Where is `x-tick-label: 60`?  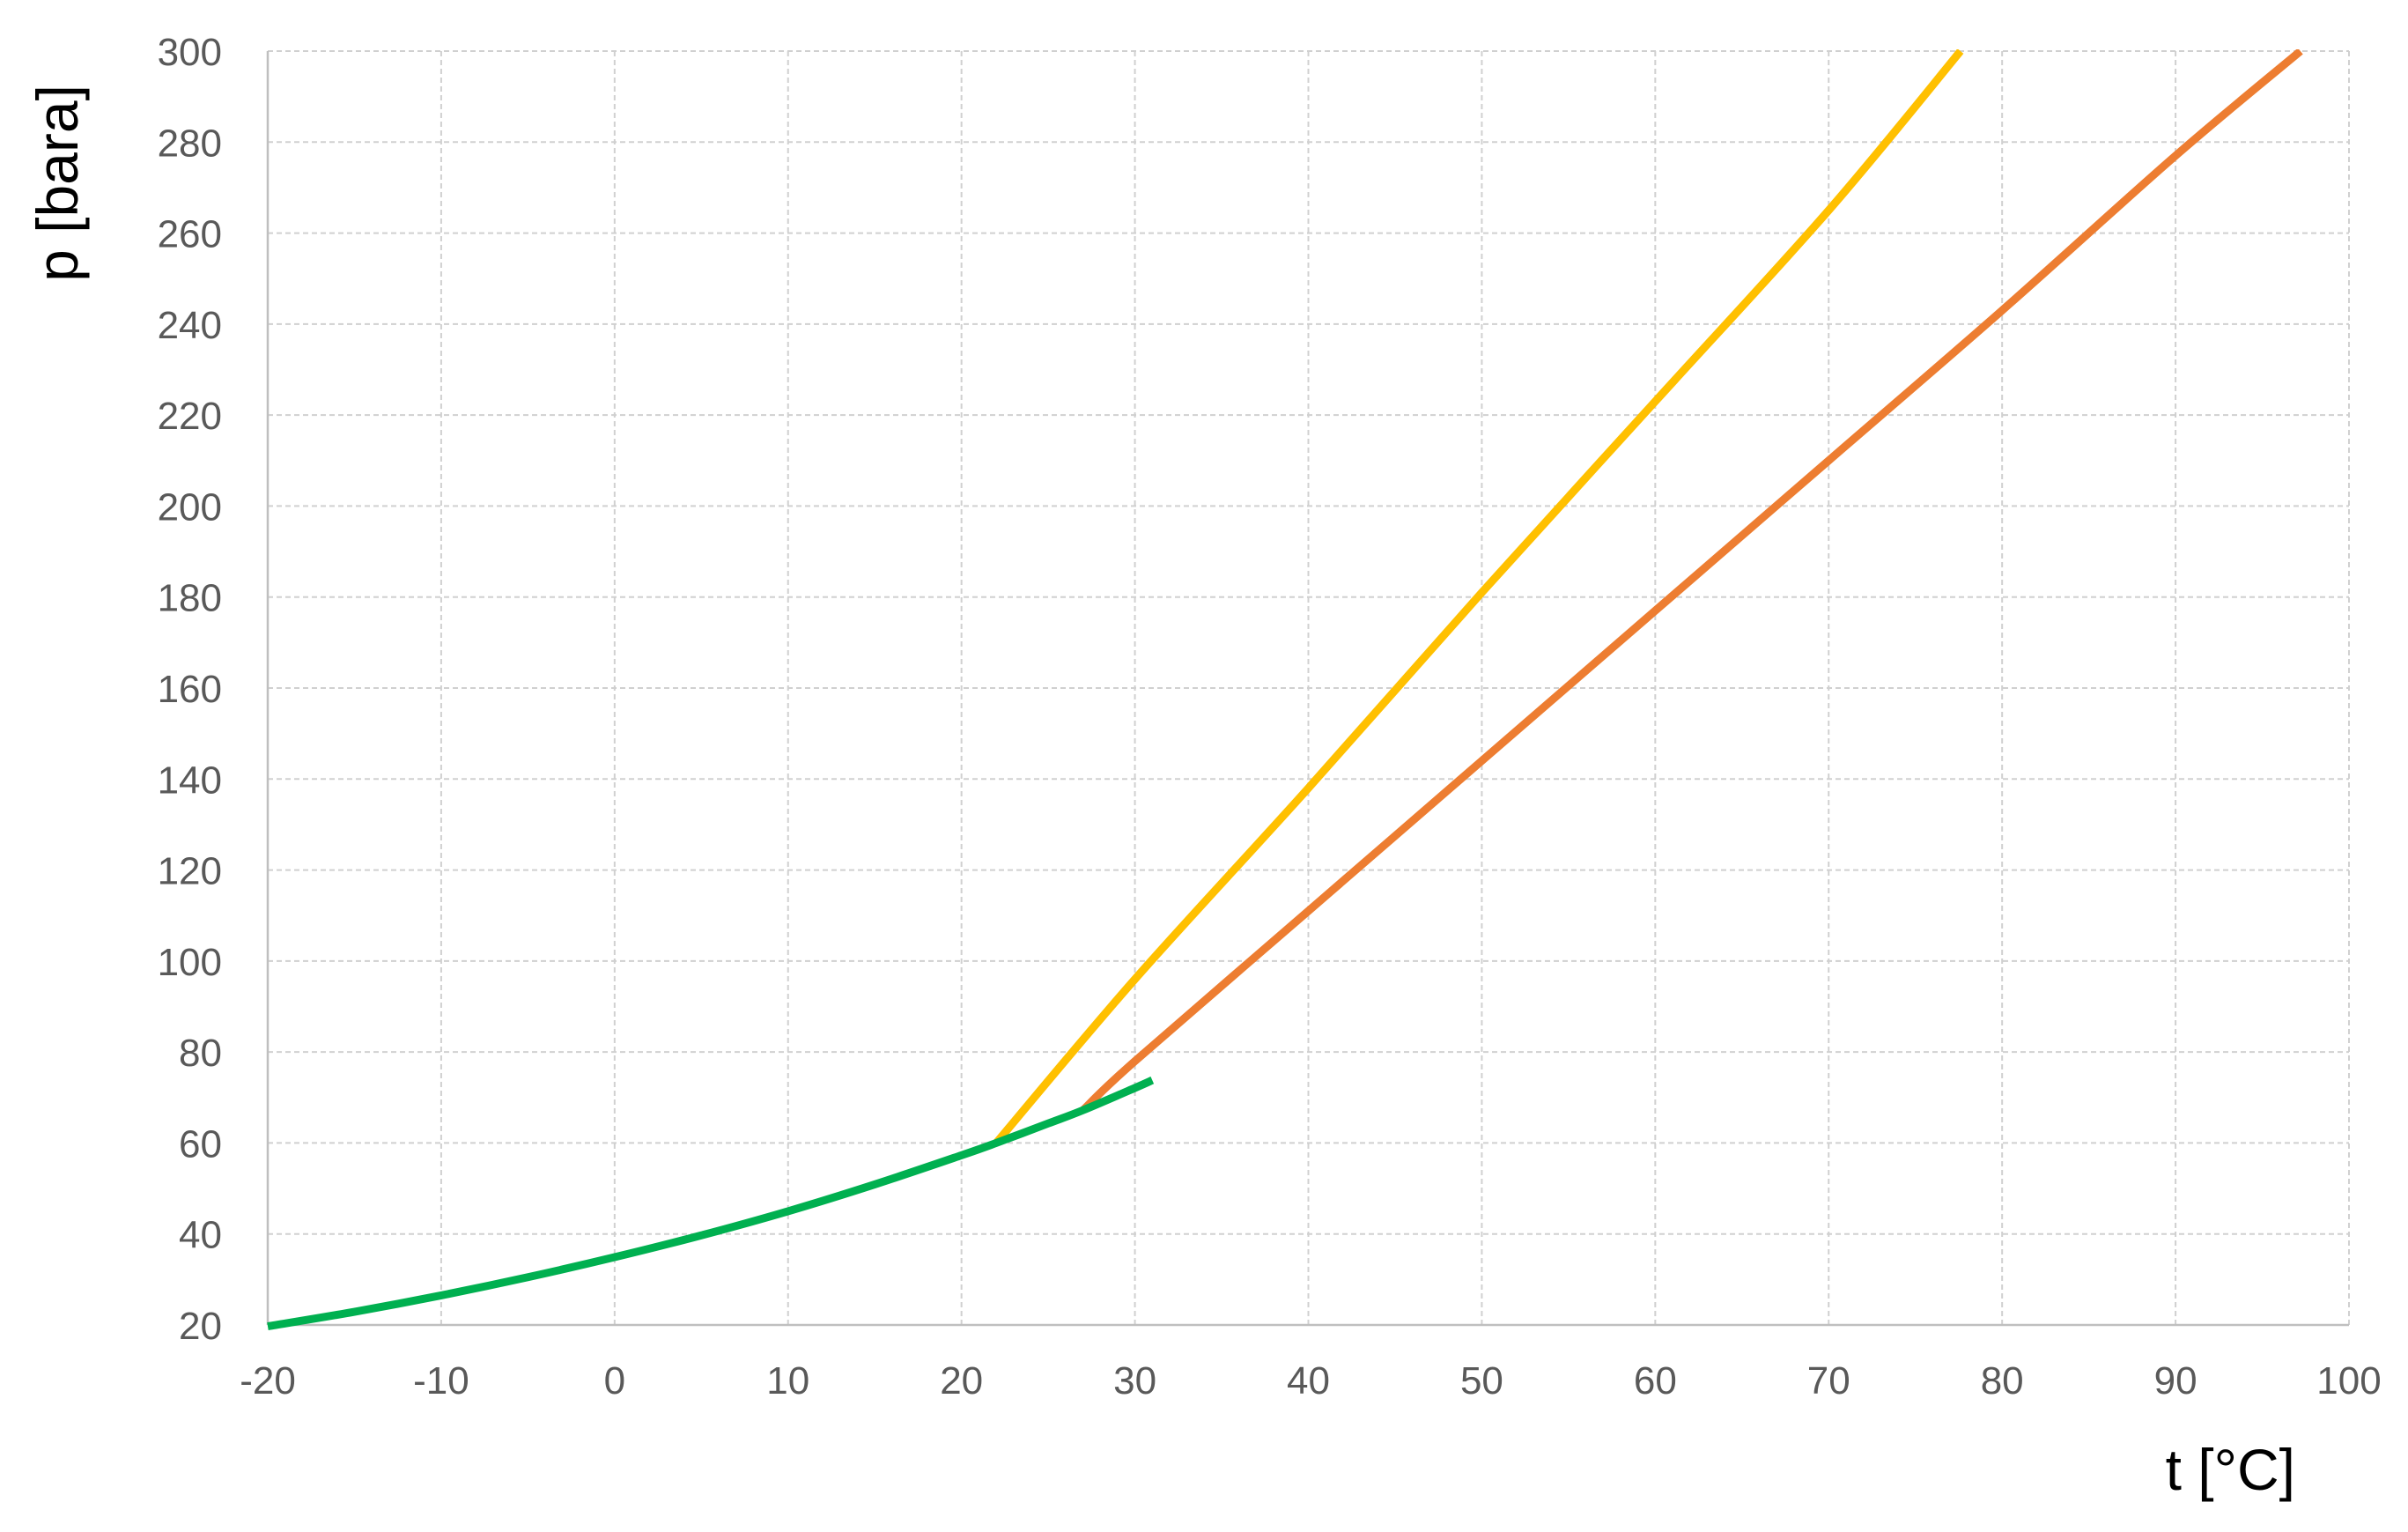 x-tick-label: 60 is located at coordinates (1656, 1380).